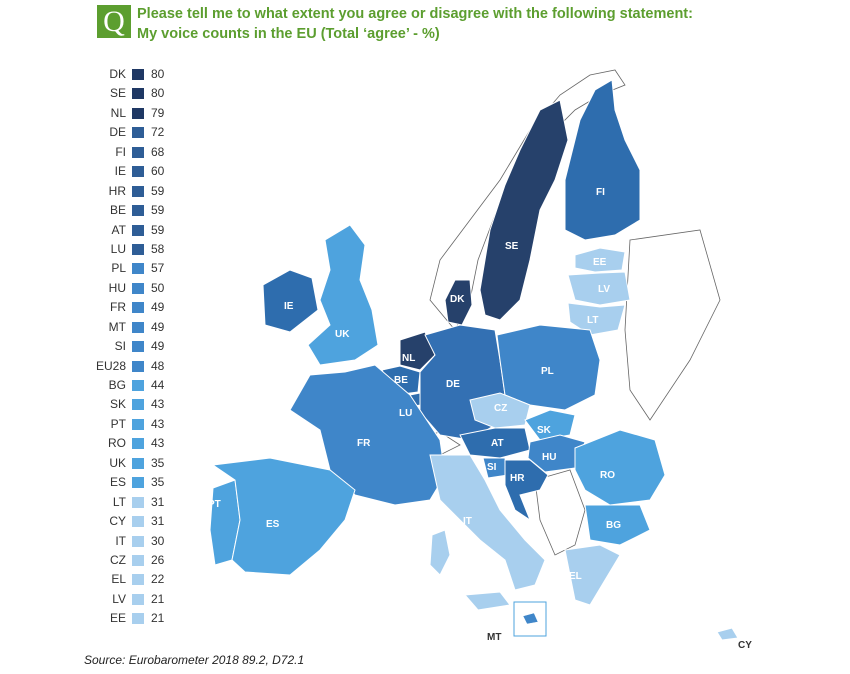 This screenshot has width=850, height=674. I want to click on country-fr, so click(367, 435).